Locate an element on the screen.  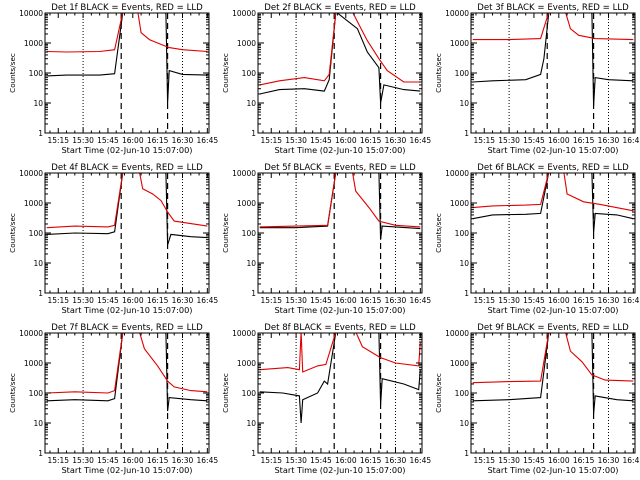
panel-title: Det 6f BLACK = Events, RED = LLD is located at coordinates (553, 168).